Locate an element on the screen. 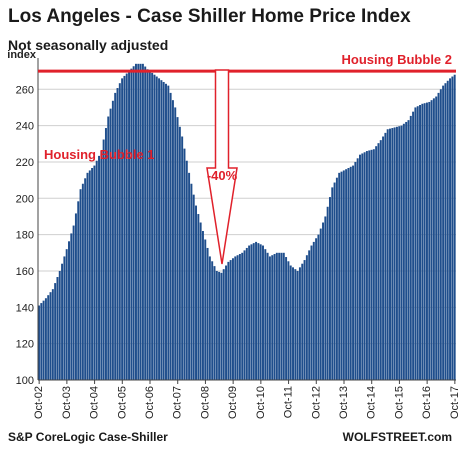 The width and height of the screenshot is (460, 451). y-tick-label: 100 is located at coordinates (25, 381).